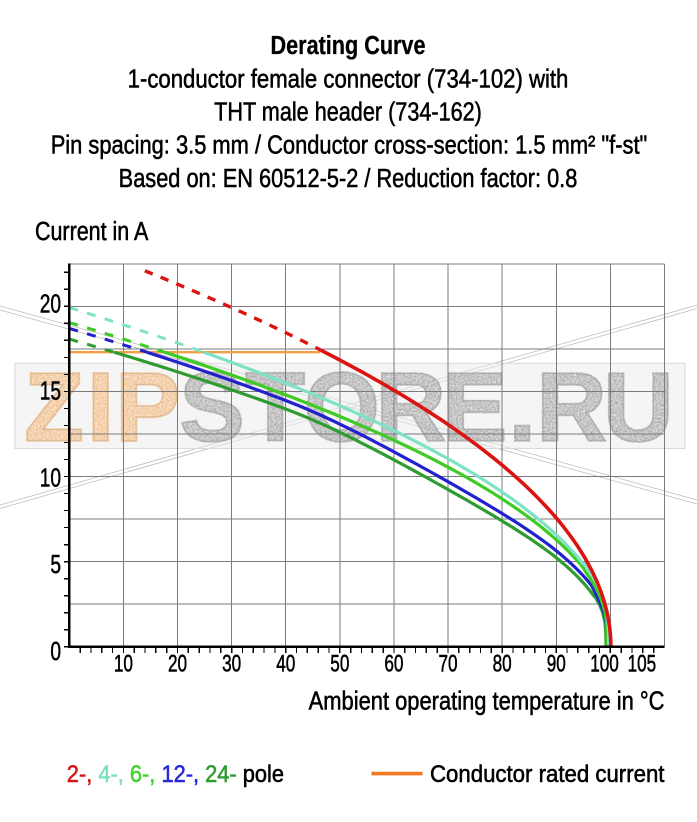  I want to click on svg-text: 80, so click(502, 663).